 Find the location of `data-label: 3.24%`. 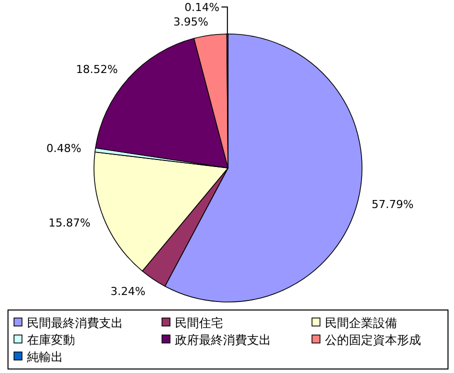

data-label: 3.24% is located at coordinates (128, 291).